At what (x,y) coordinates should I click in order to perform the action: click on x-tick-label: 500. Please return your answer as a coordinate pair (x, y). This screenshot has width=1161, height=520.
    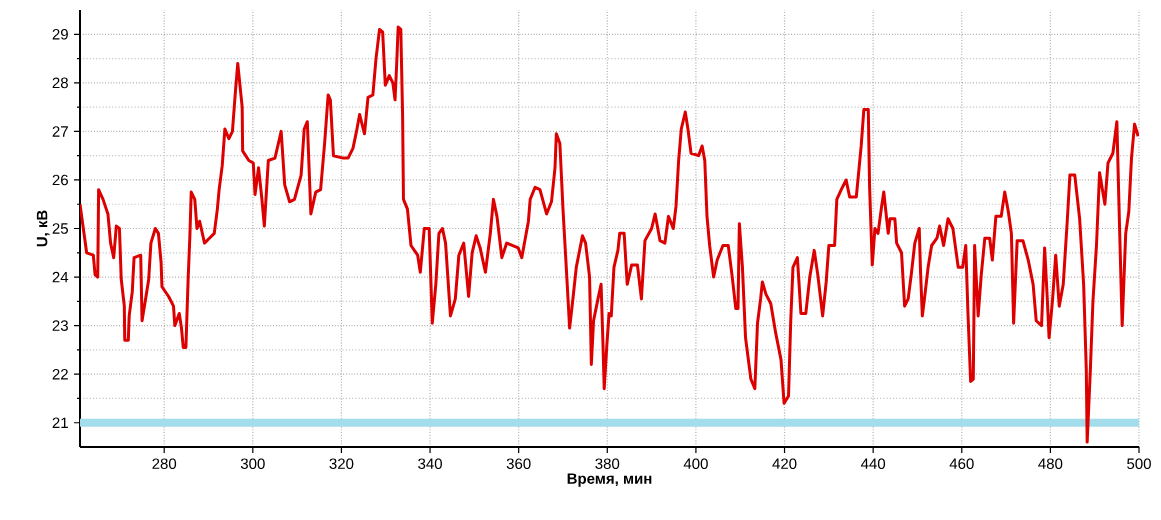
    Looking at the image, I should click on (1139, 464).